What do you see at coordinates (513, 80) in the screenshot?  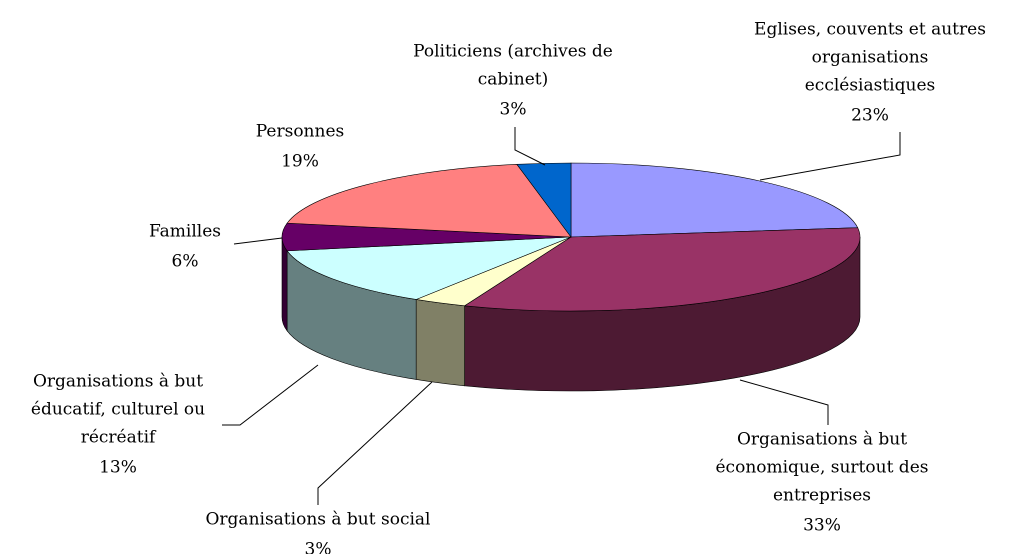 I see `slice-label: cabinet)` at bounding box center [513, 80].